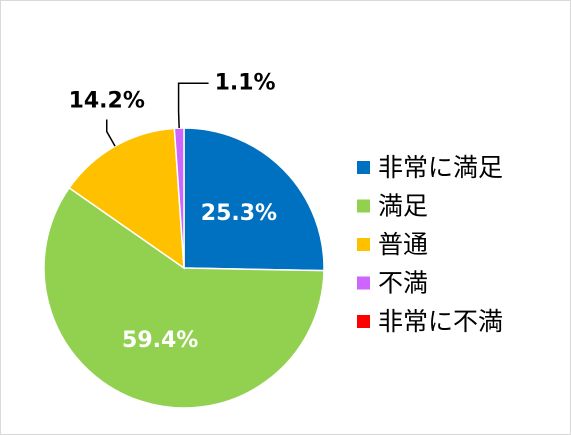 The width and height of the screenshot is (571, 435). I want to click on legend-label: 非常に不満, so click(440, 321).